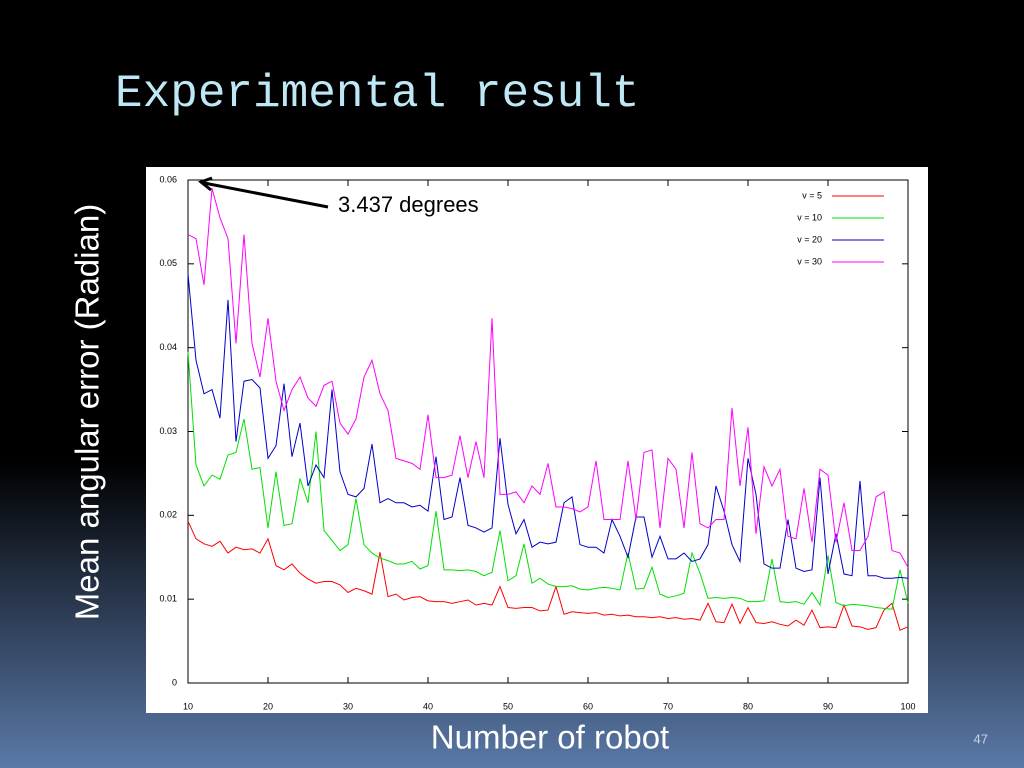  I want to click on x-tick-label: 40, so click(428, 706).